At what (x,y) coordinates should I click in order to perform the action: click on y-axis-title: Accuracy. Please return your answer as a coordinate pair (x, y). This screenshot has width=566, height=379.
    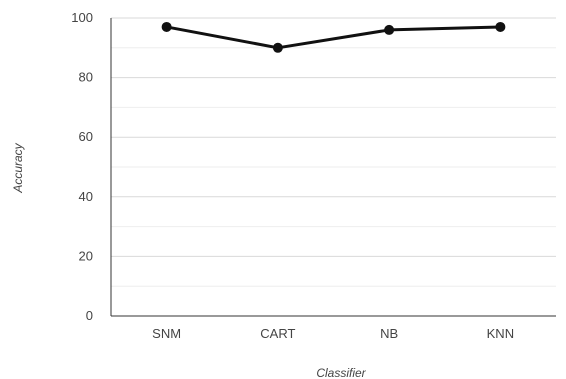
    Looking at the image, I should click on (18, 167).